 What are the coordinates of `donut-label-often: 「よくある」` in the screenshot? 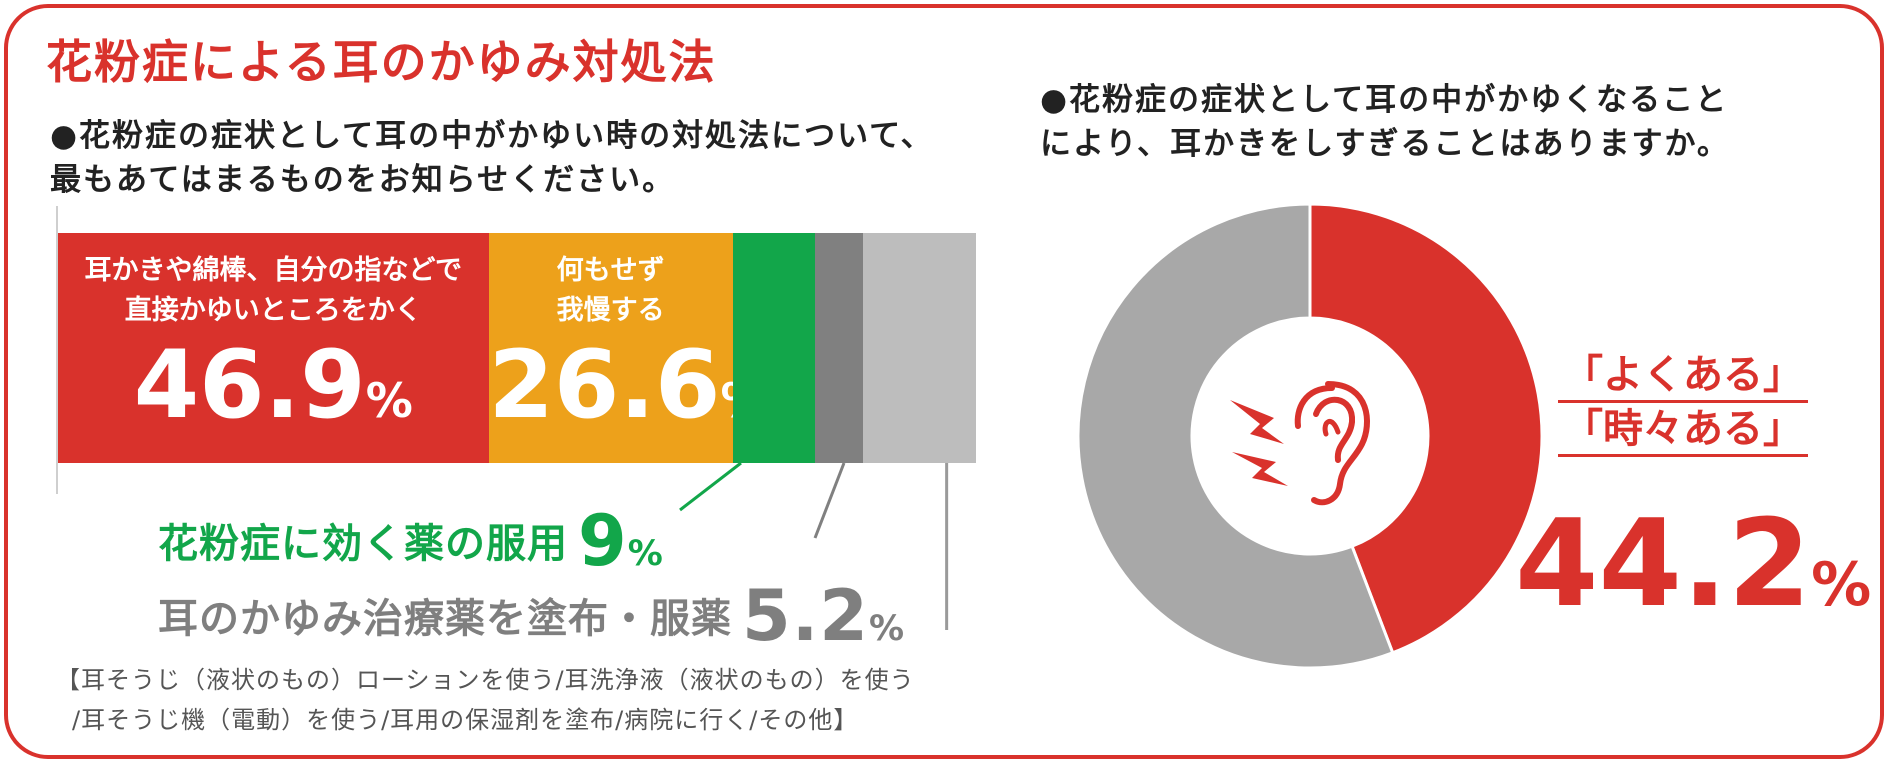 It's located at (1683, 376).